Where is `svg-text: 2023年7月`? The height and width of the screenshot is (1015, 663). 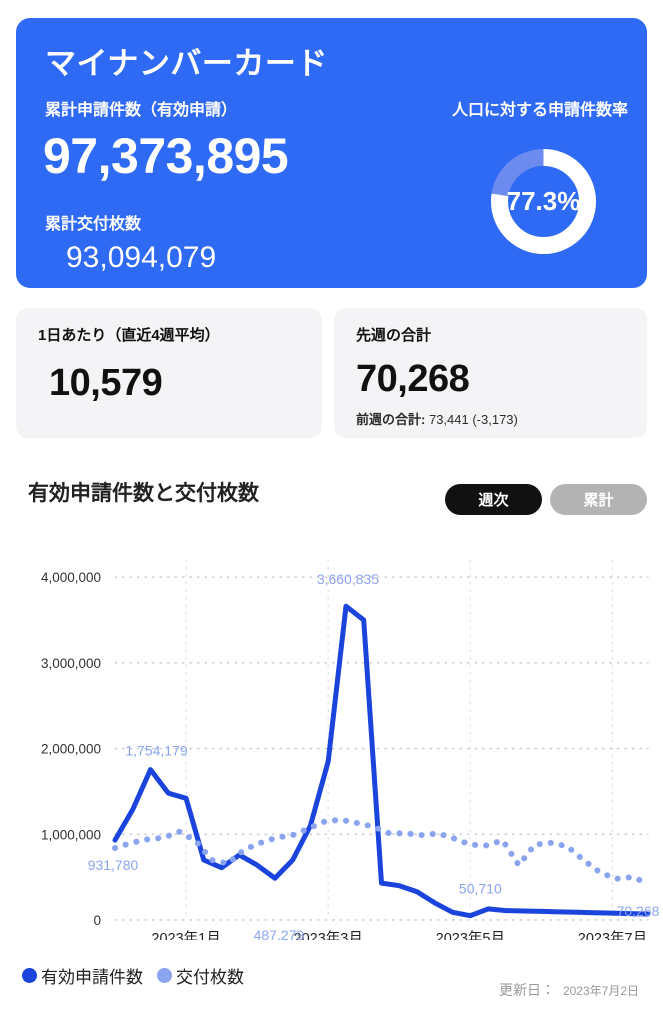
svg-text: 2023年7月 is located at coordinates (612, 935).